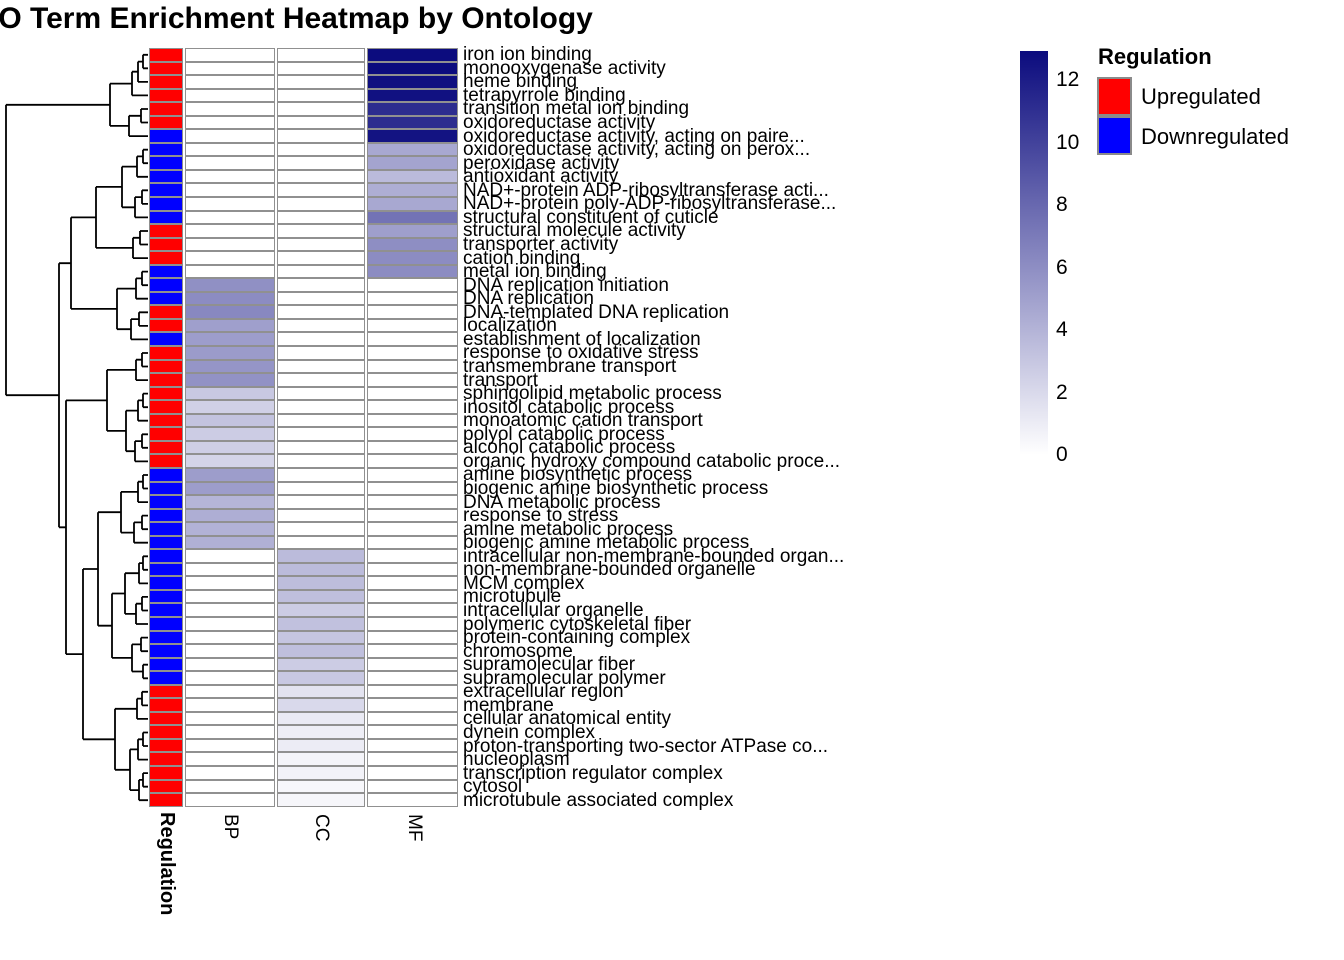  I want to click on row-label: transcription regulator complex, so click(593, 773).